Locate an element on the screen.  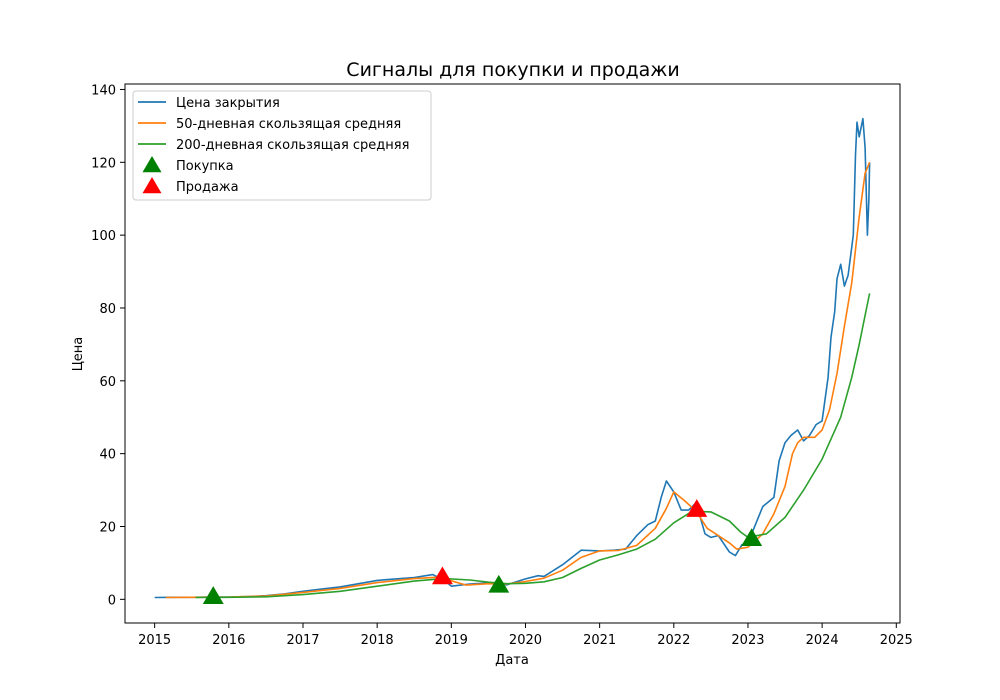
legend-label-1: 50-дневная скользящая средняя is located at coordinates (288, 124).